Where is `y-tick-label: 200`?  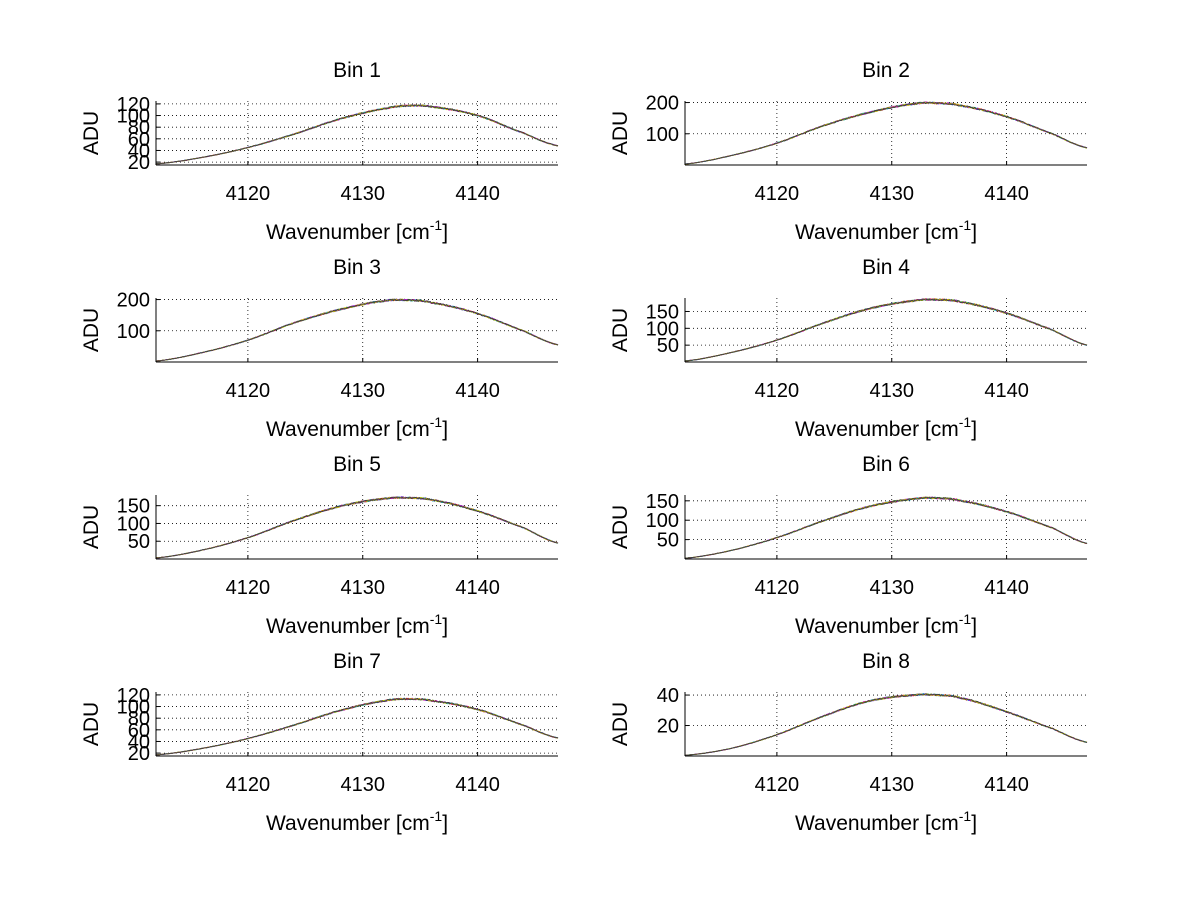
y-tick-label: 200 is located at coordinates (133, 301).